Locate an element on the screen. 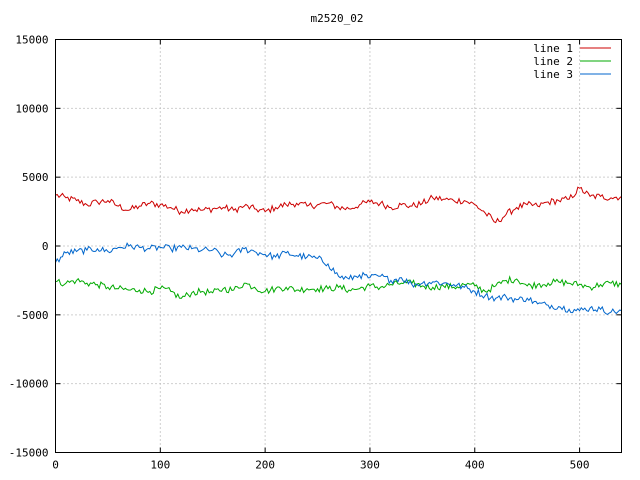 The image size is (640, 480). x-tick-label: 200 is located at coordinates (265, 465).